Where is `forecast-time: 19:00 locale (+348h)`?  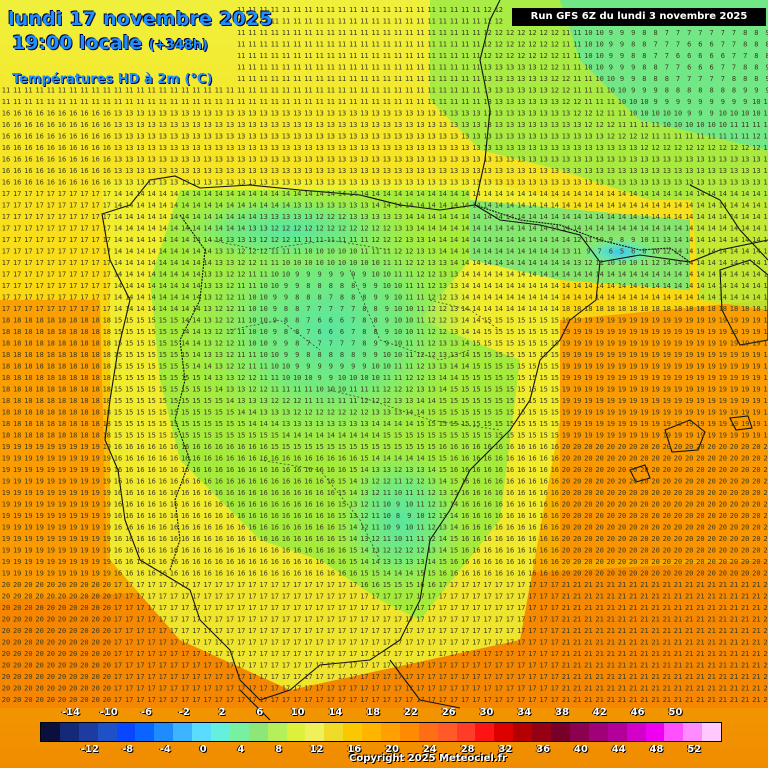 forecast-time: 19:00 locale (+348h) is located at coordinates (110, 43).